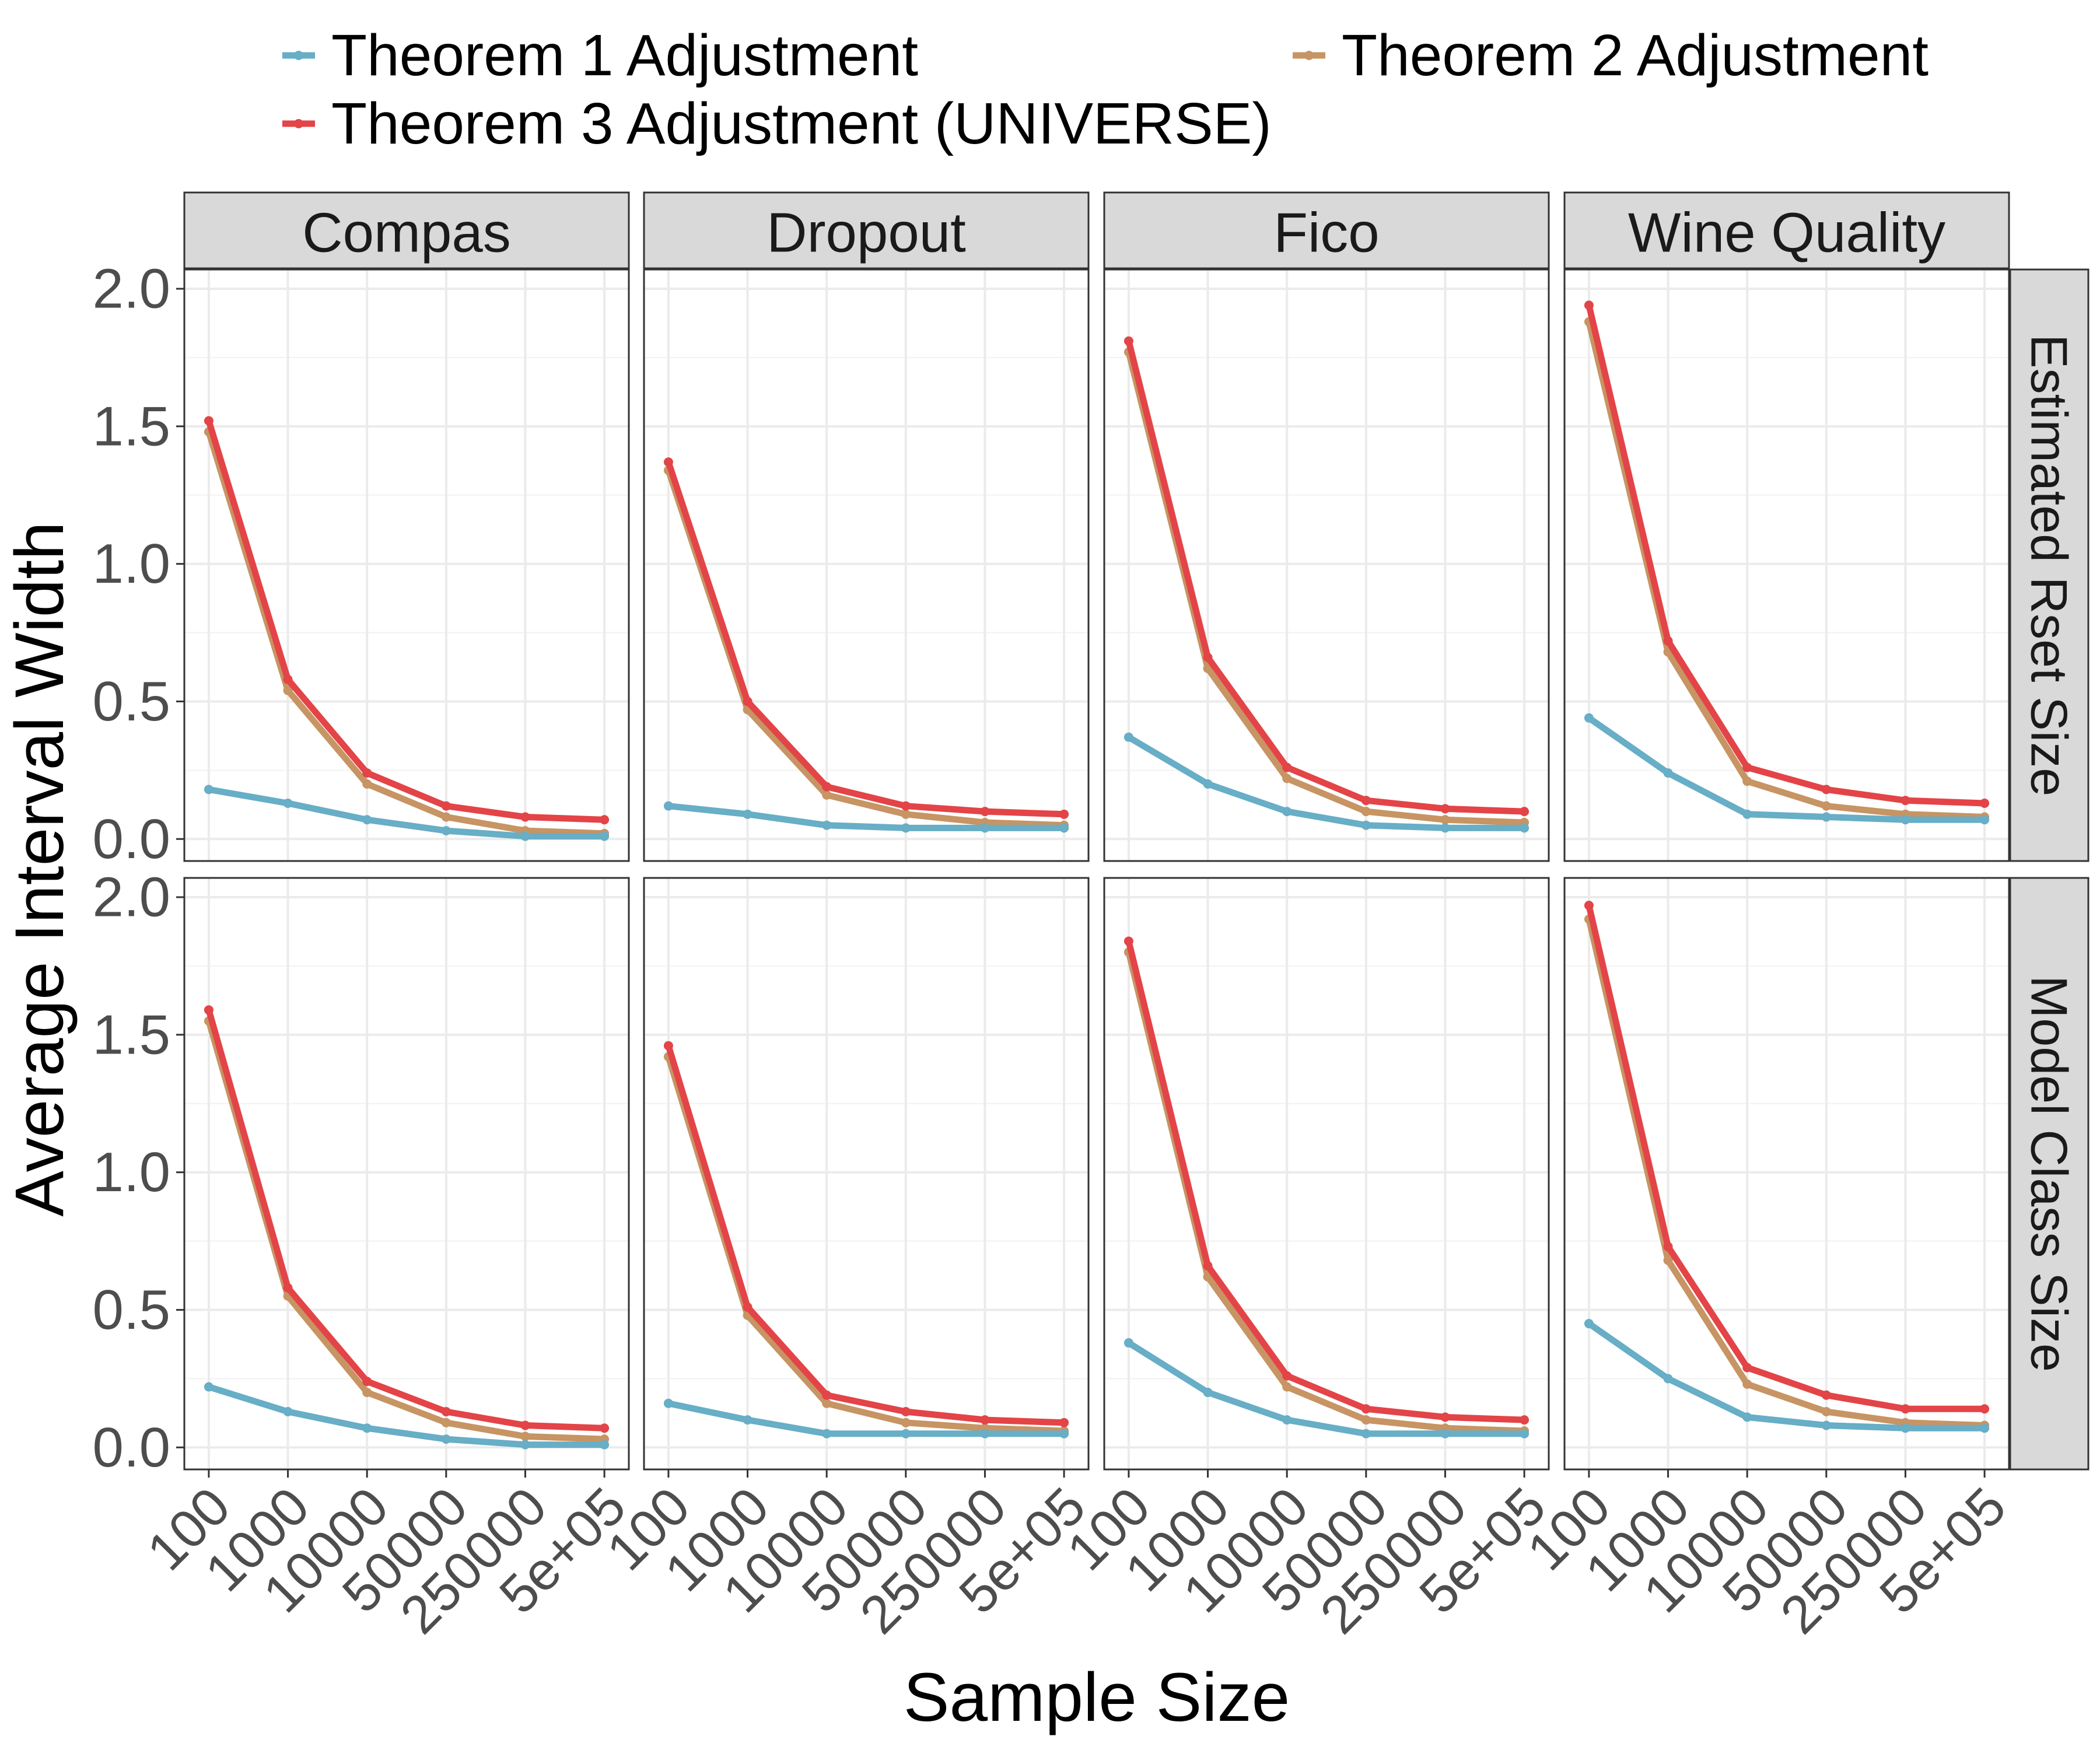 The image size is (2100, 1750). What do you see at coordinates (131, 1447) in the screenshot?
I see `y-tick-label: 0.0` at bounding box center [131, 1447].